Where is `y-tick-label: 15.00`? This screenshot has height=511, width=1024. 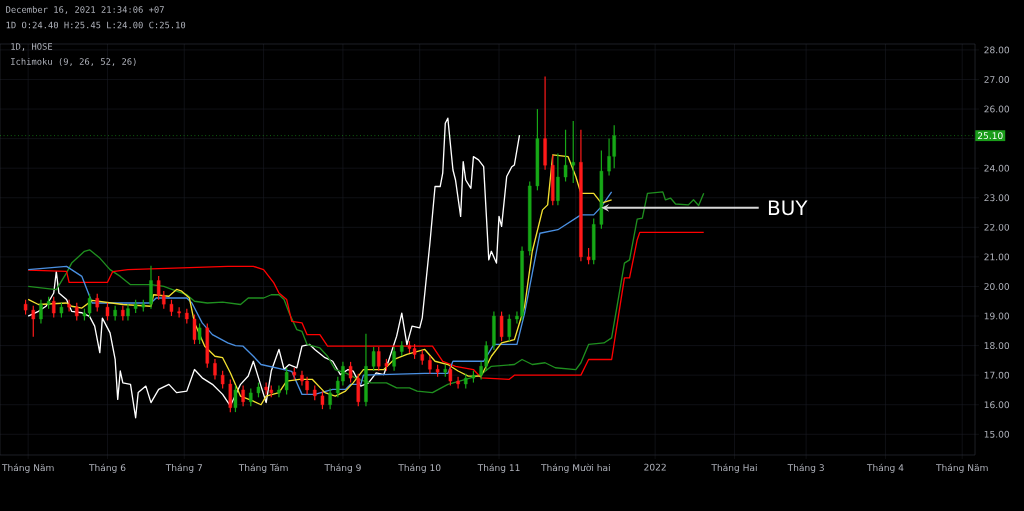
y-tick-label: 15.00 is located at coordinates (997, 434).